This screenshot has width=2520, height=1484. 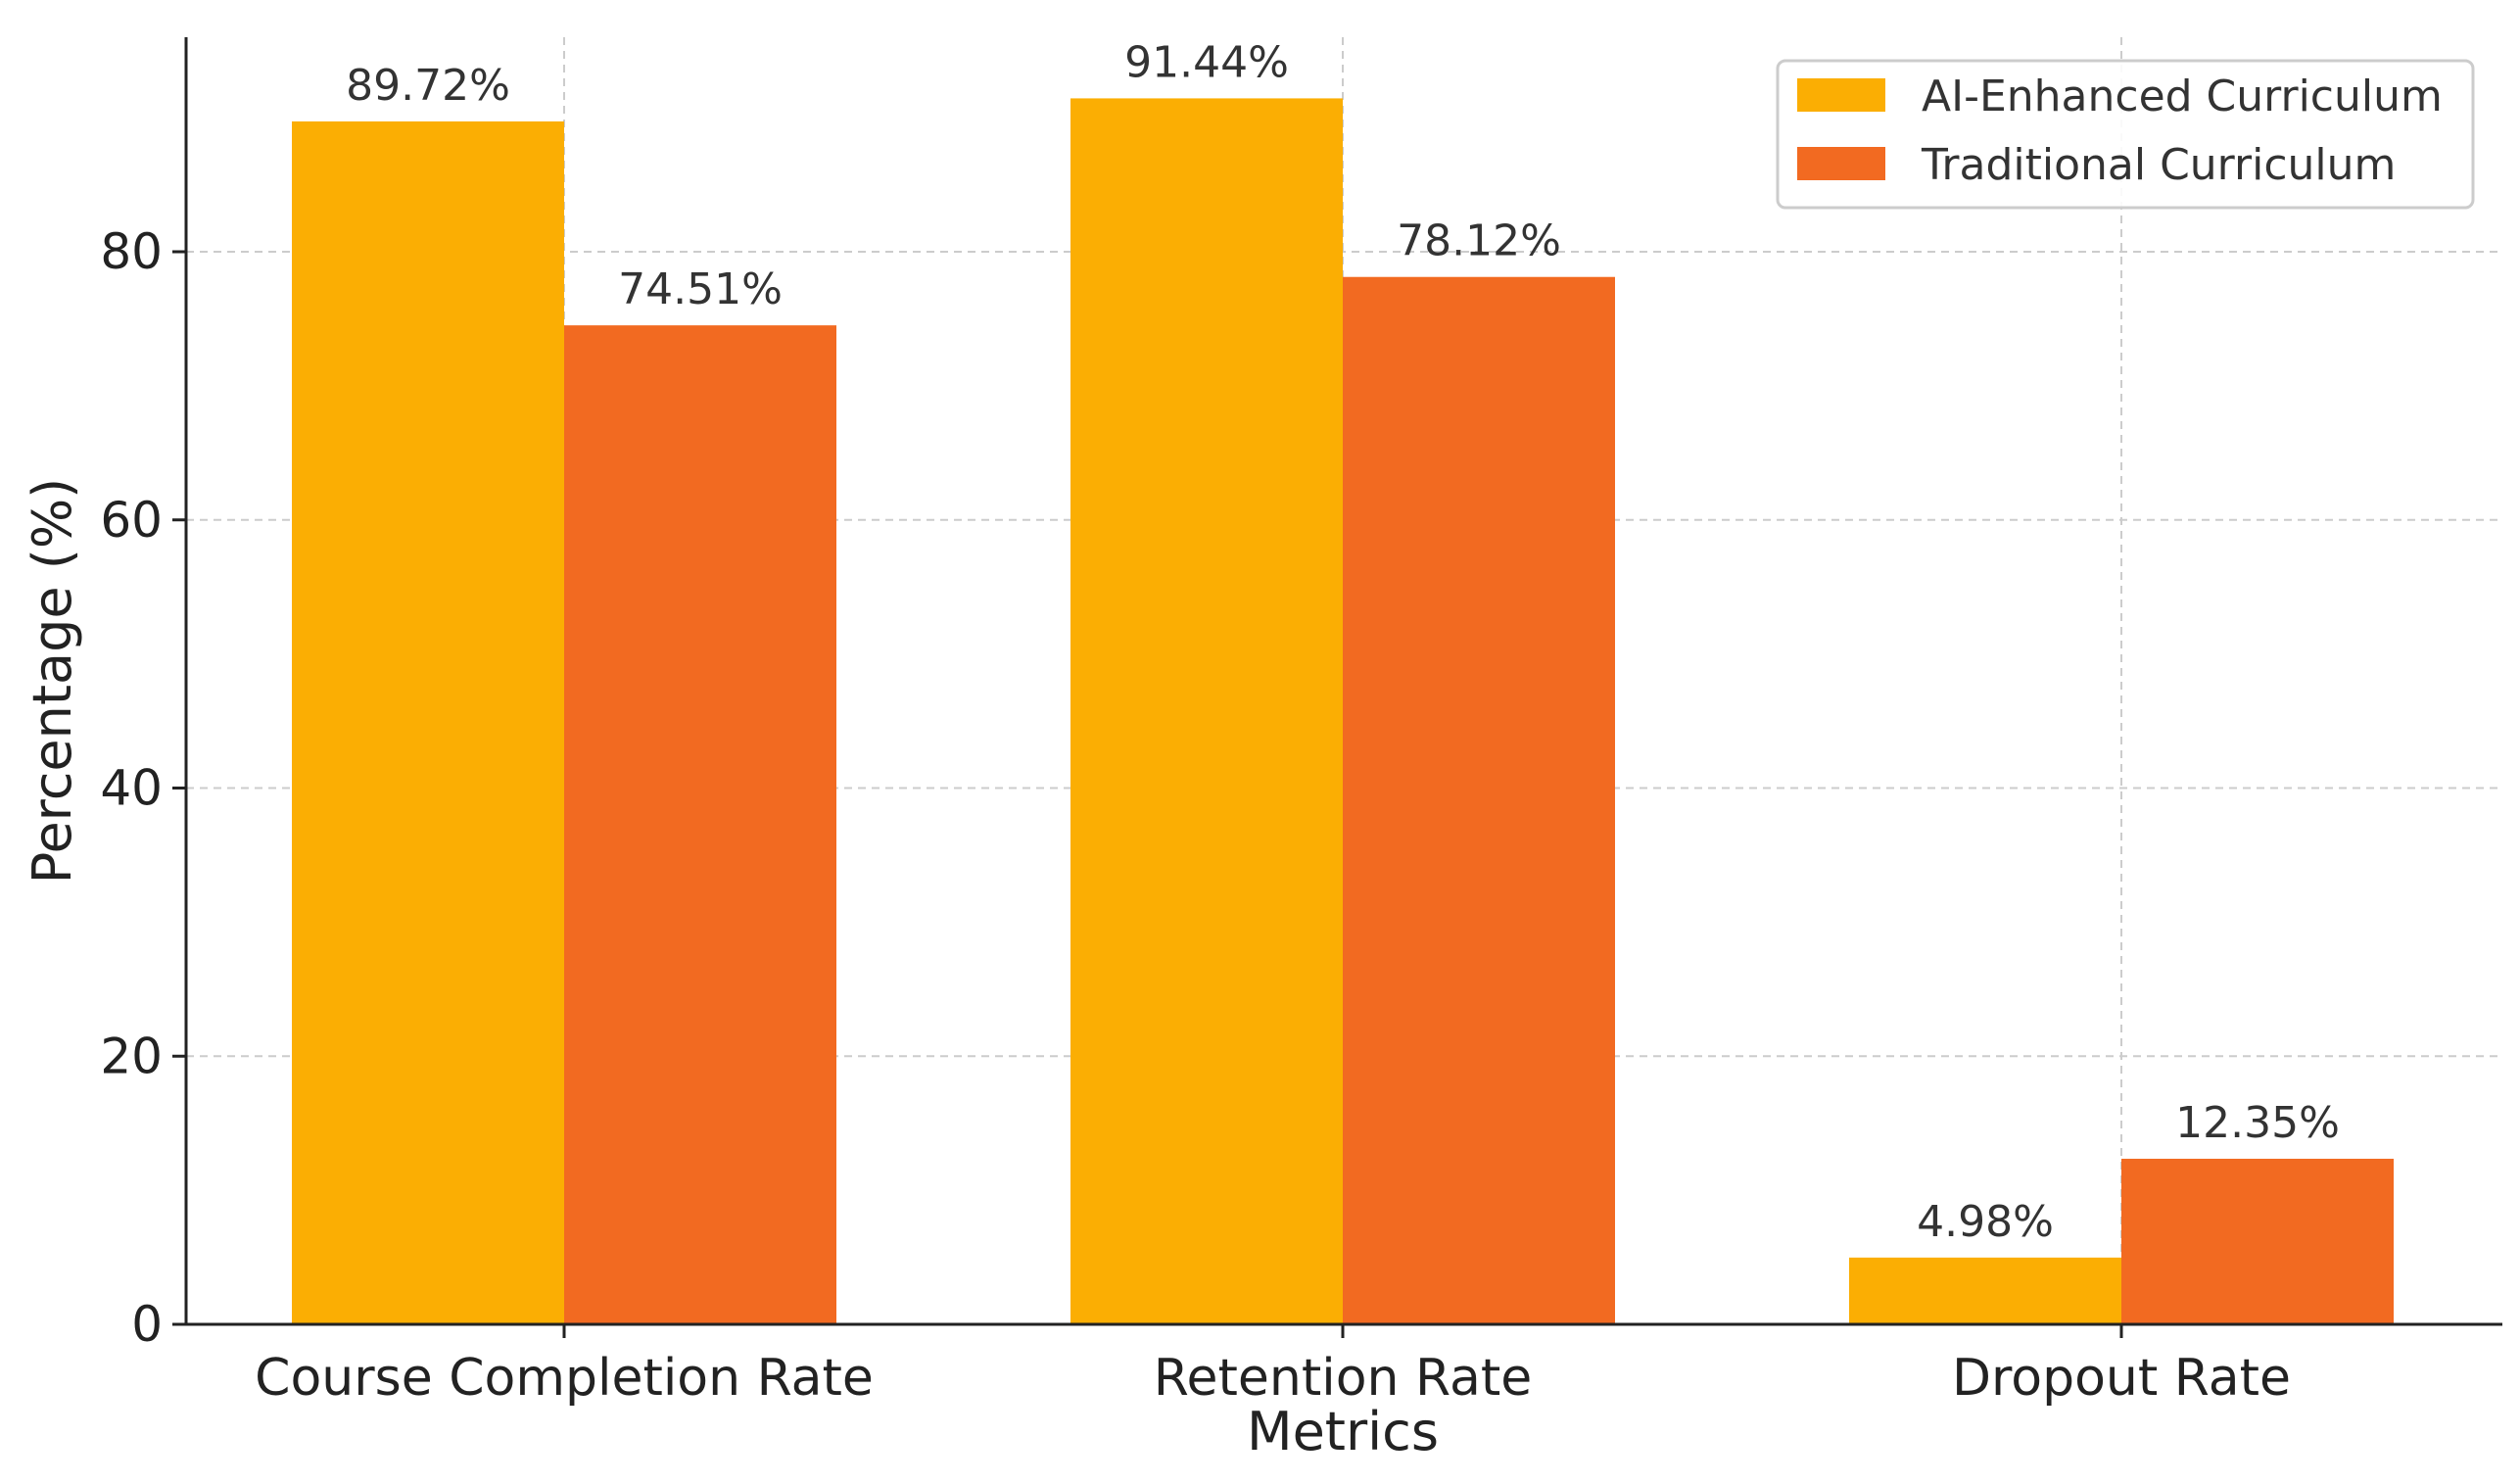 What do you see at coordinates (131, 1056) in the screenshot?
I see `y-tick-label: 20` at bounding box center [131, 1056].